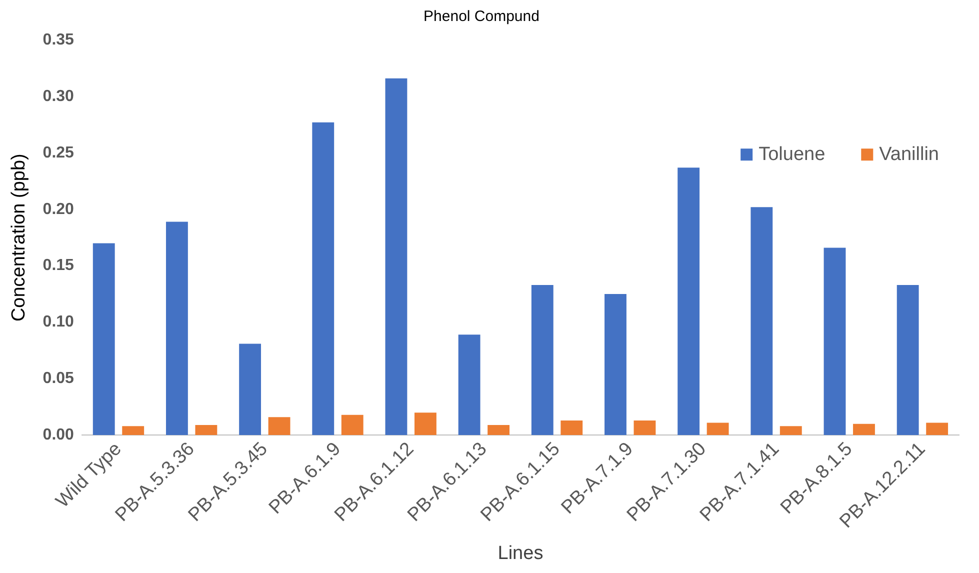 Image resolution: width=979 pixels, height=573 pixels. I want to click on chart-title: Phenol Compund, so click(482, 17).